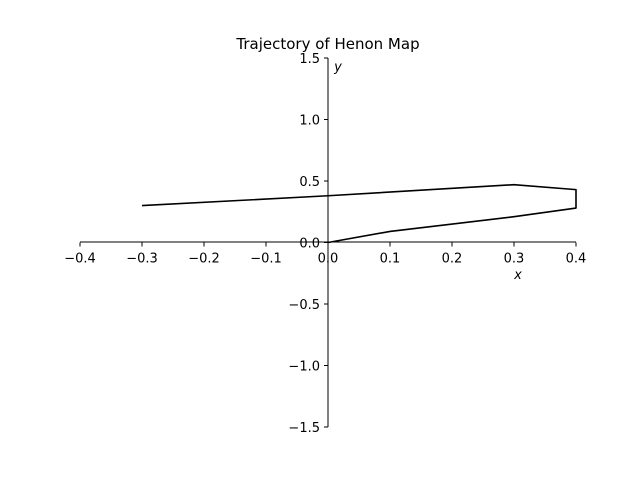 The image size is (640, 480). I want to click on x-axis-label: x, so click(517, 275).